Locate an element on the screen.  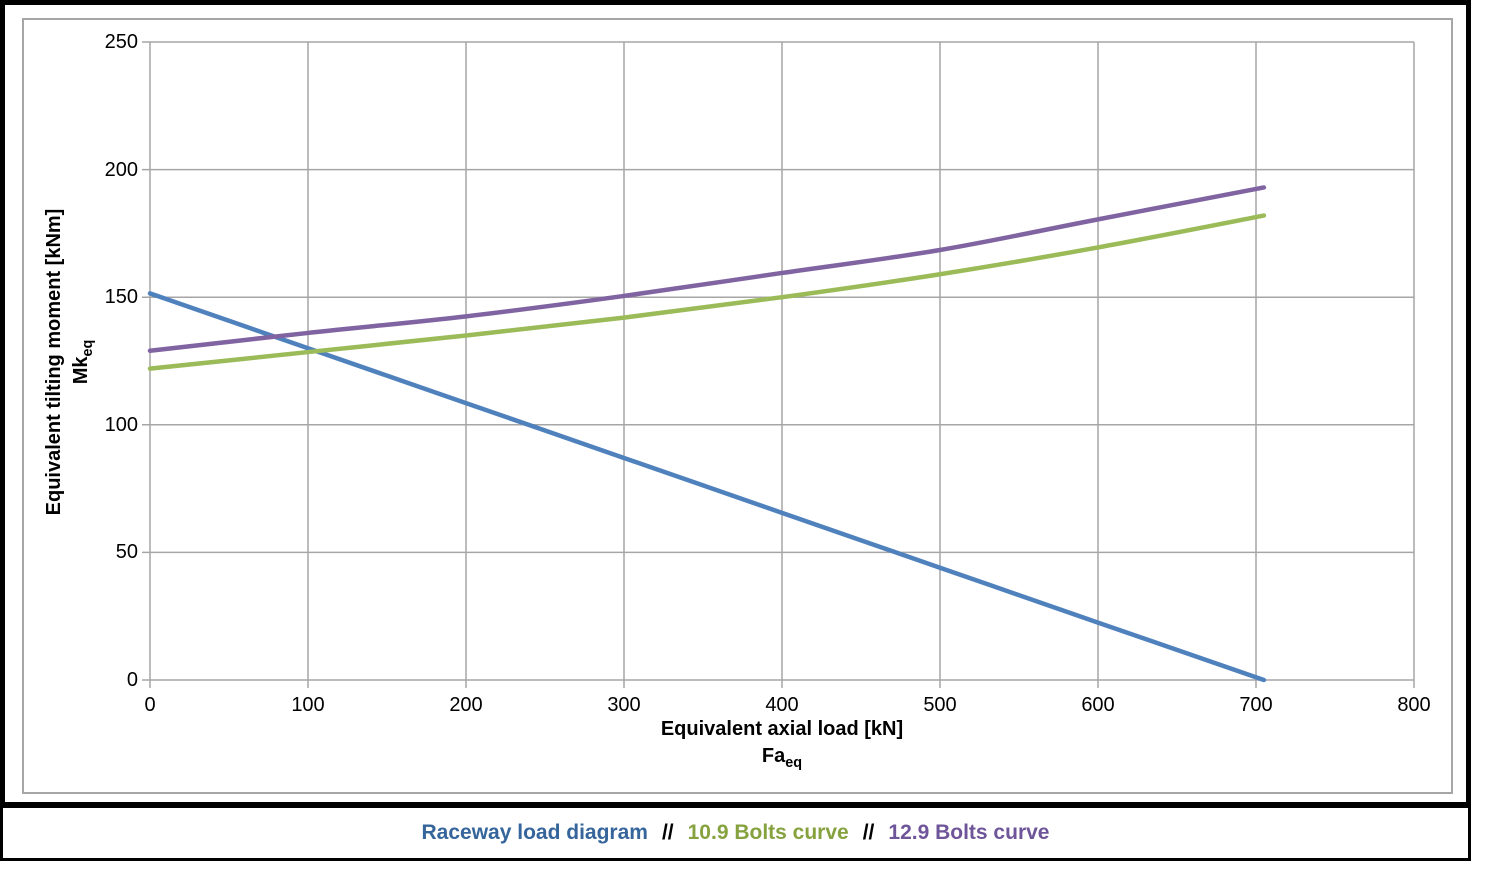
x-tick-label: 700 is located at coordinates (1256, 705).